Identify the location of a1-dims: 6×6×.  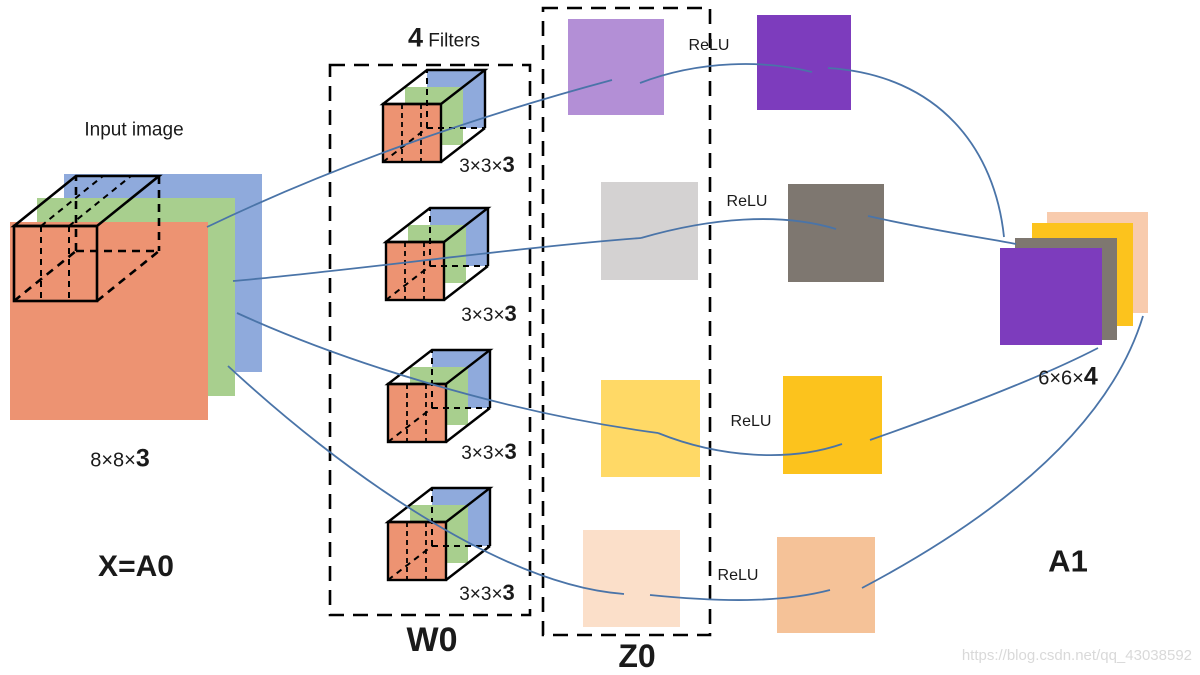
(1061, 378).